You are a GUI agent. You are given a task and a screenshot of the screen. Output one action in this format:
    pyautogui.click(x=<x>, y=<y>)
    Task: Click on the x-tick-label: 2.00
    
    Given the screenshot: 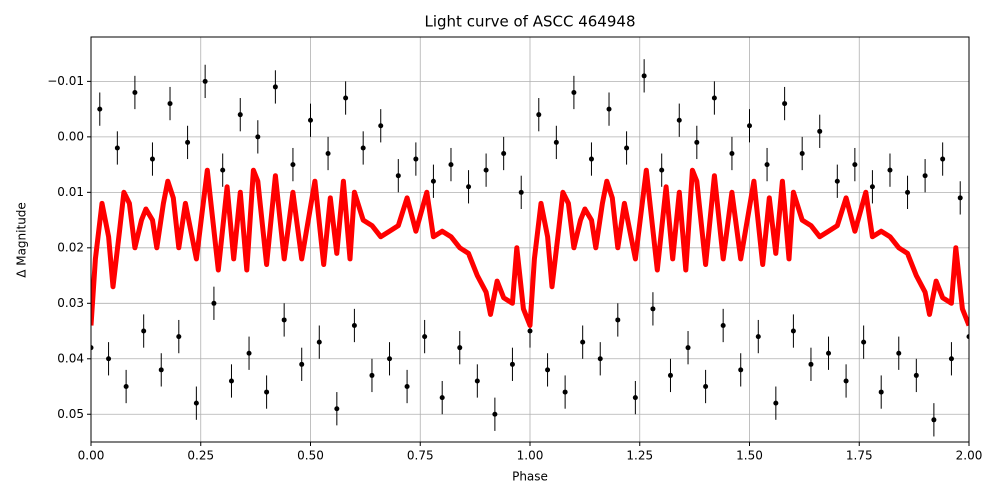 What is the action you would take?
    pyautogui.click(x=969, y=456)
    